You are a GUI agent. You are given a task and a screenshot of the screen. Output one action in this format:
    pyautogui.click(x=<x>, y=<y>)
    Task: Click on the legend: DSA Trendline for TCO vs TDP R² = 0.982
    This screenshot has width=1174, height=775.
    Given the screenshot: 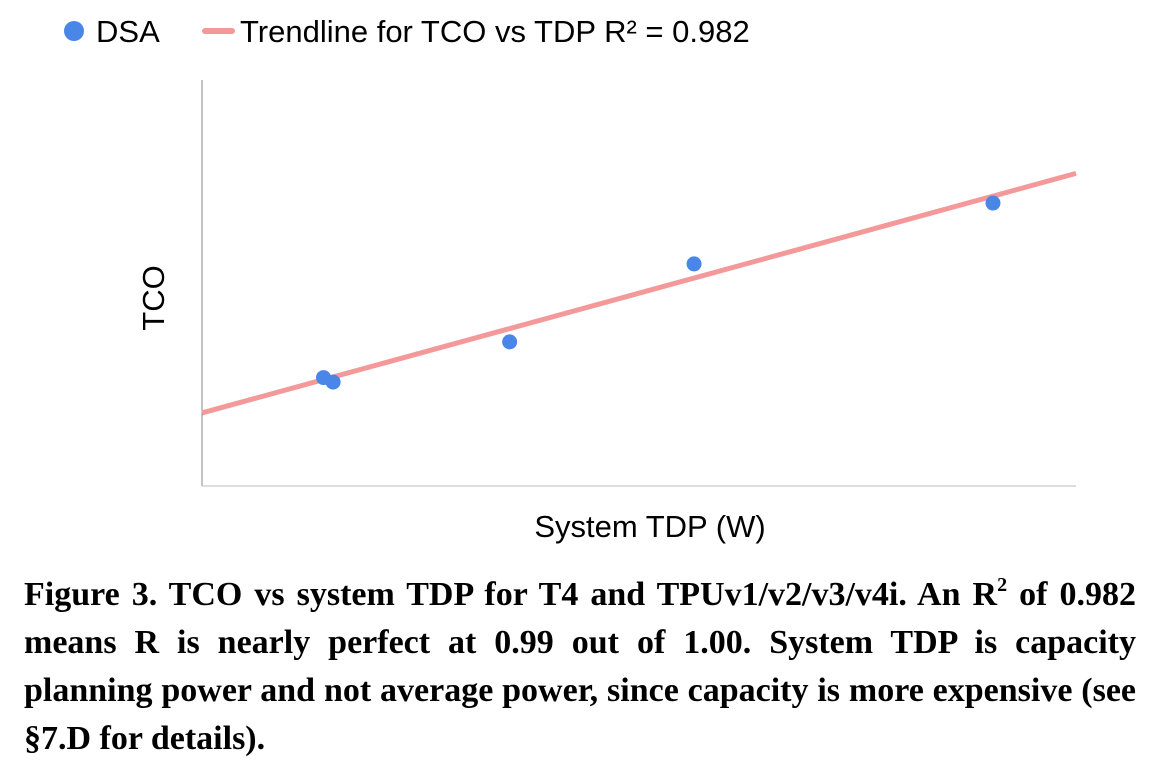 What is the action you would take?
    pyautogui.click(x=407, y=31)
    